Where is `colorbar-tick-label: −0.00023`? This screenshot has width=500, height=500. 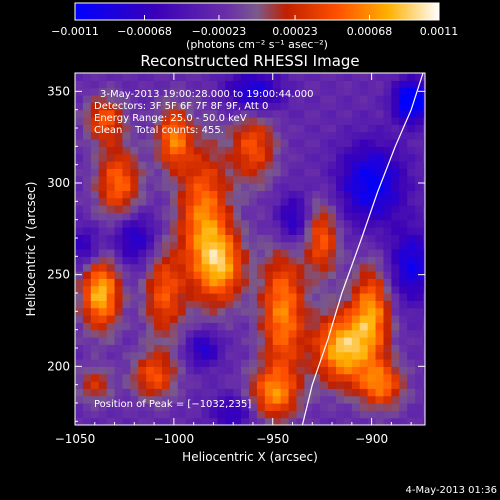
colorbar-tick-label: −0.00023 is located at coordinates (219, 31).